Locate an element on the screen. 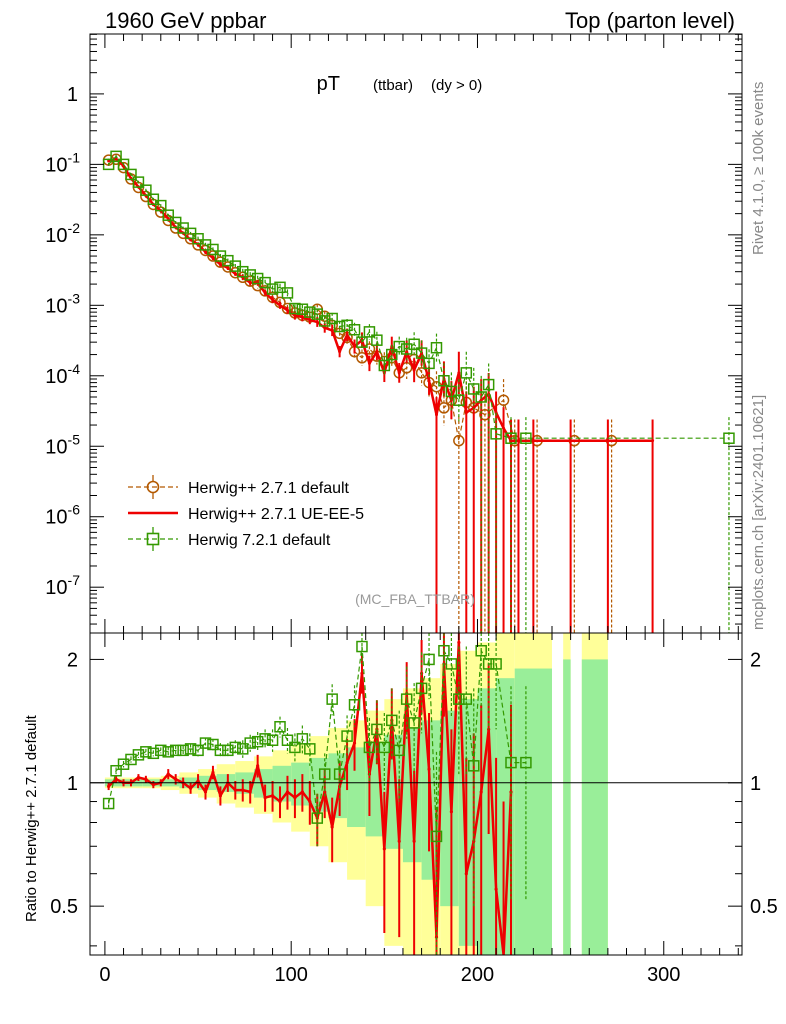 Image resolution: width=786 pixels, height=1024 pixels. x-tick-label: 300 is located at coordinates (663, 975).